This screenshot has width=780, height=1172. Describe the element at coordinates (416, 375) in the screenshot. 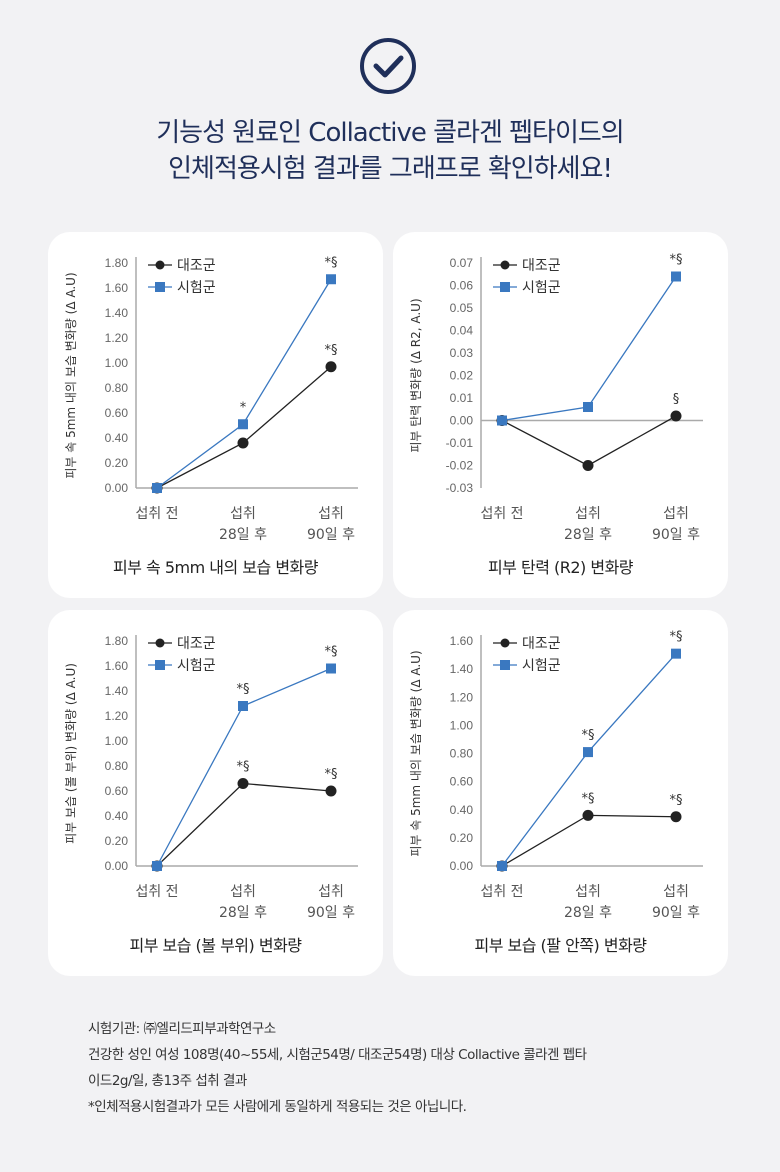

I see `y-axis-label: 피부 탄력 변화량 (Δ R2, A.U)` at that location.